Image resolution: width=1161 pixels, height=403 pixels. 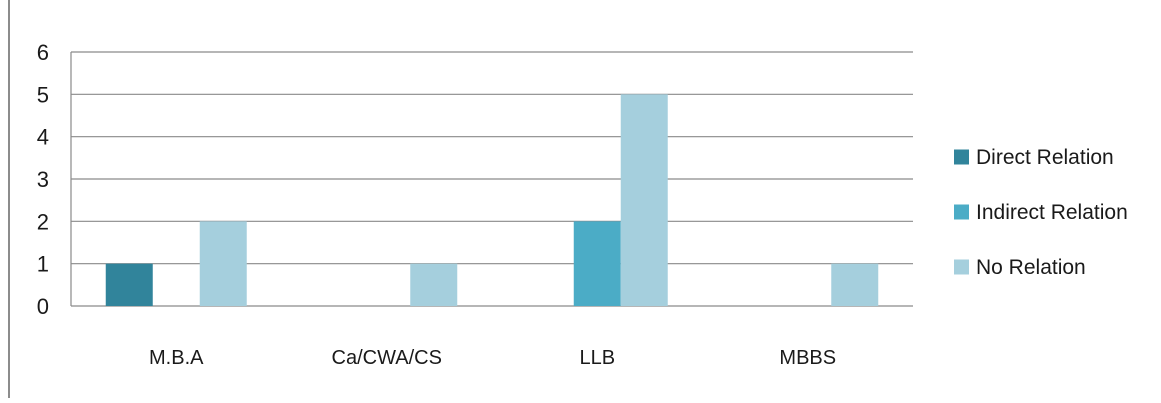 I want to click on y-tick-label: 3, so click(x=43, y=179).